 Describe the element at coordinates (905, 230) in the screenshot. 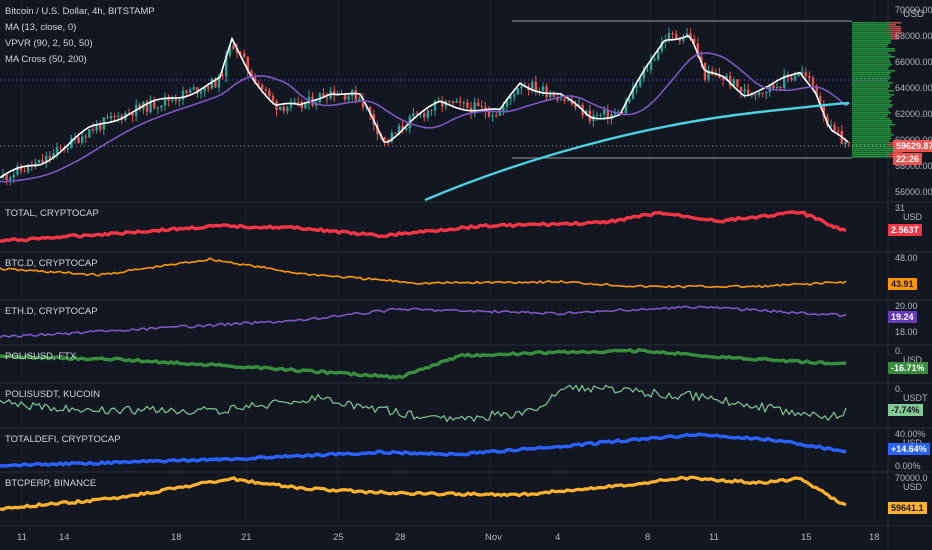

I see `panel-value-tag-1: 2.563T` at that location.